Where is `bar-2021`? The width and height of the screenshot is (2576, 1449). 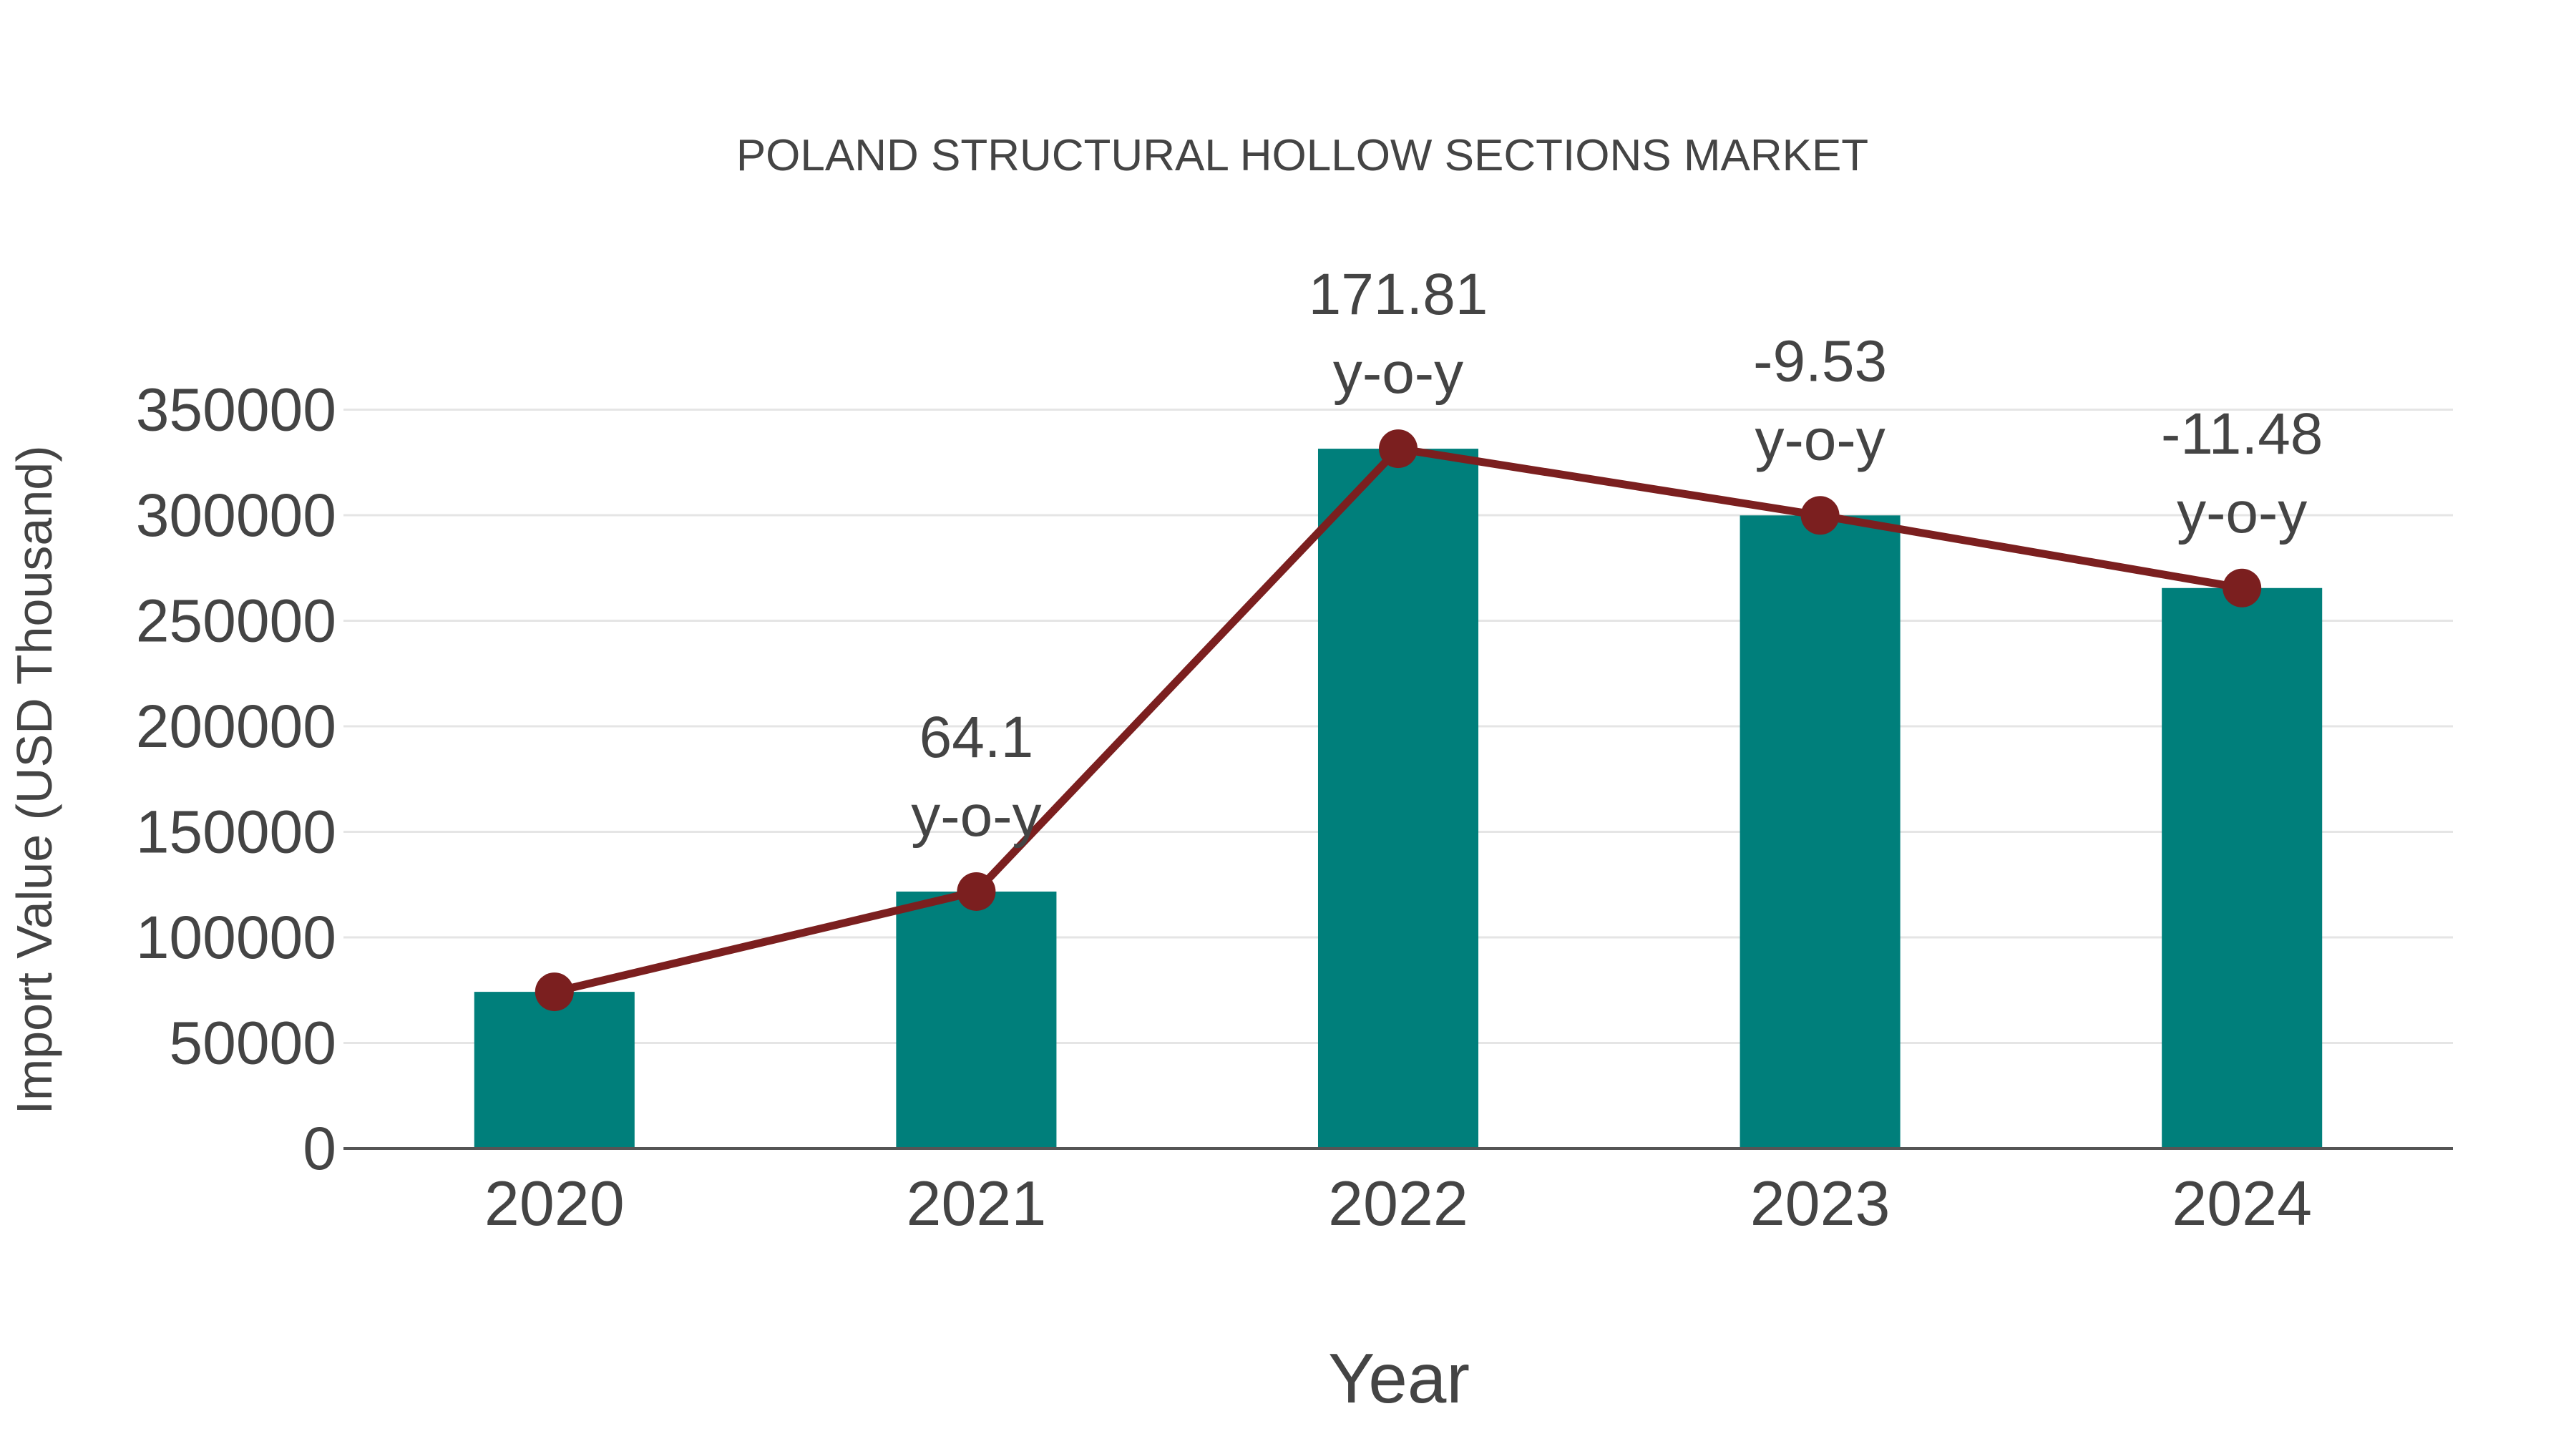
bar-2021 is located at coordinates (976, 1019).